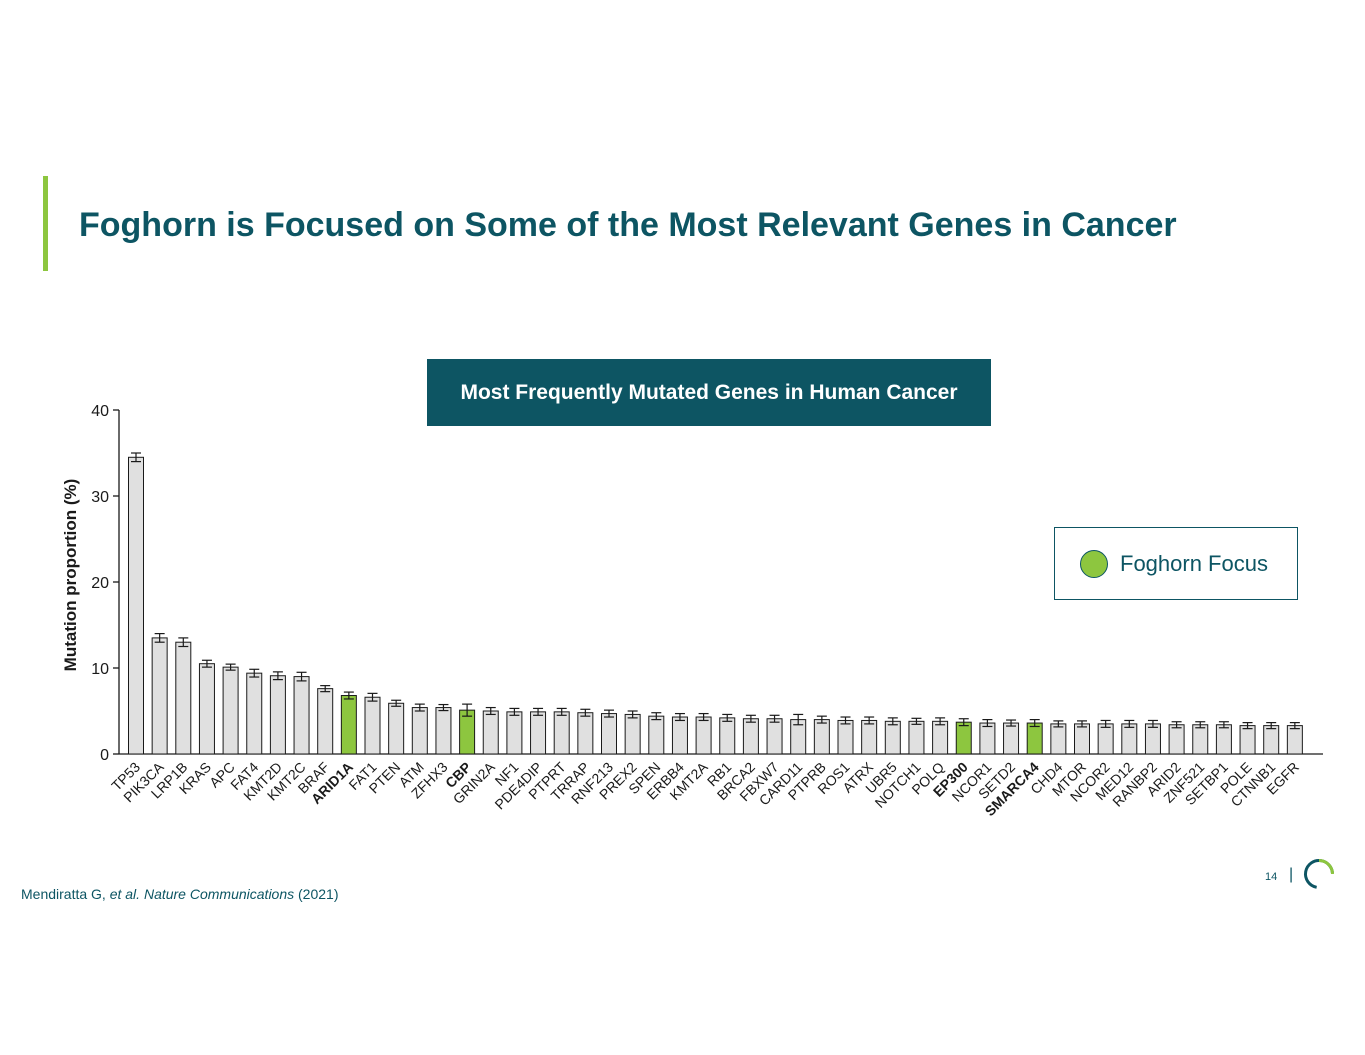 Image resolution: width=1365 pixels, height=1055 pixels. Describe the element at coordinates (892, 737) in the screenshot. I see `bar-ubr5` at that location.